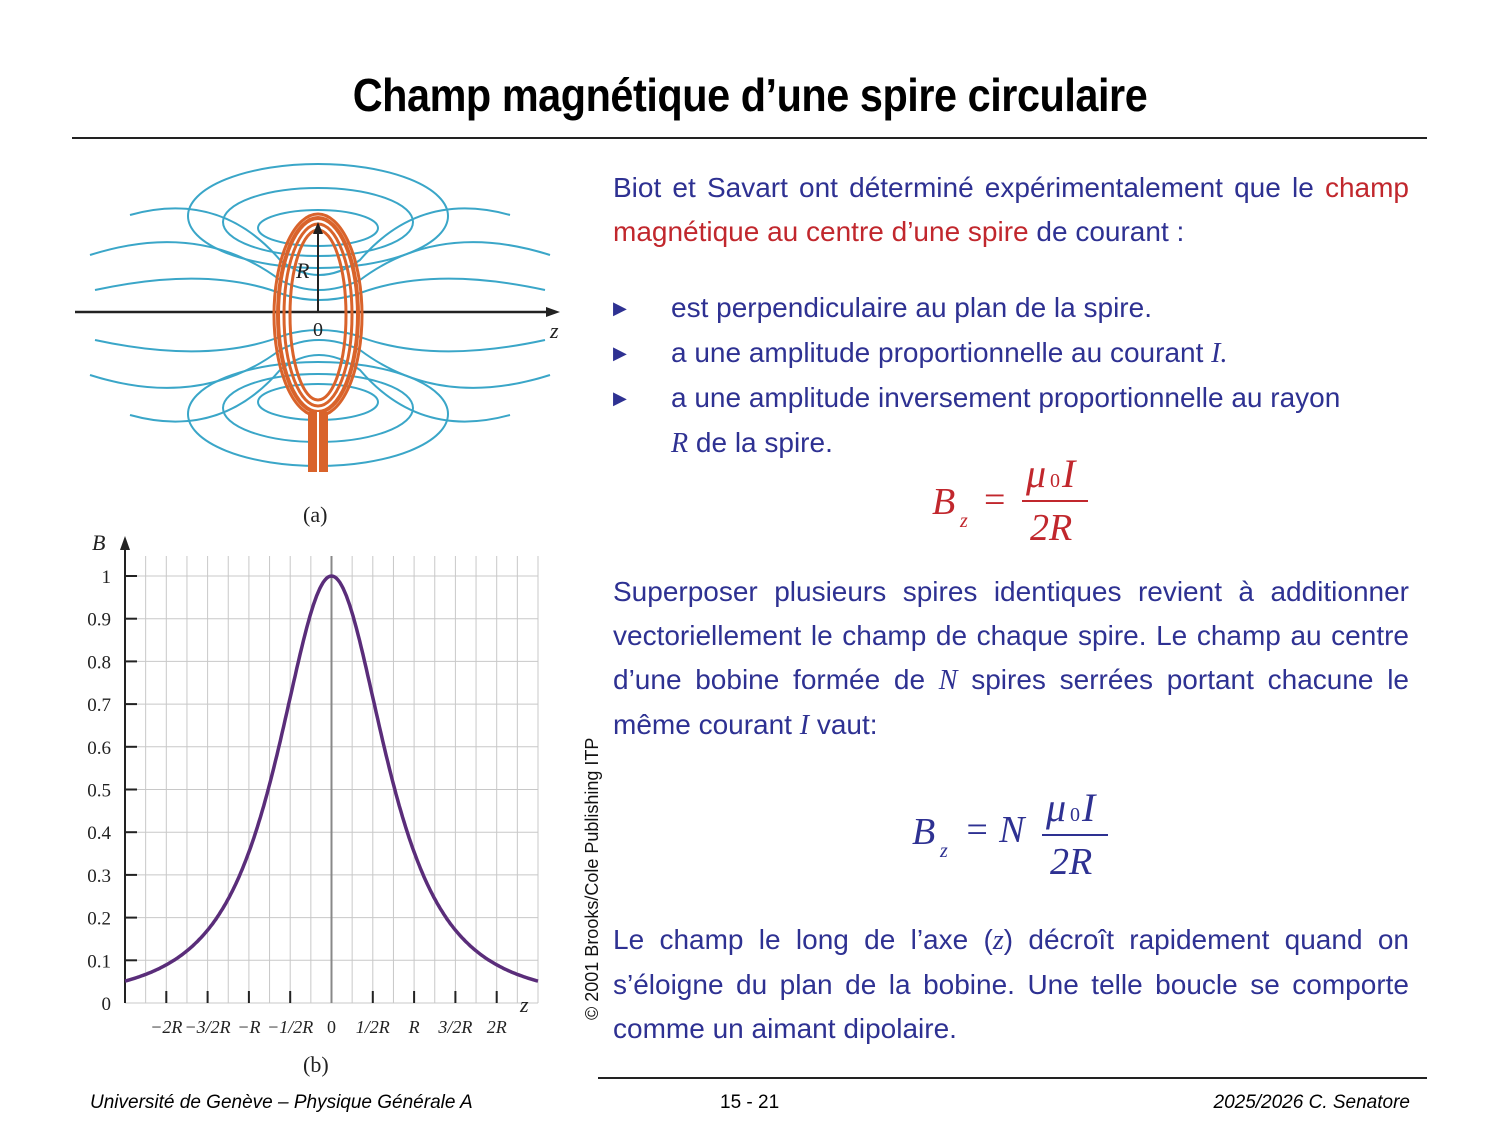 The image size is (1500, 1125). Describe the element at coordinates (99, 919) in the screenshot. I see `y-tick-label: 0.2` at that location.